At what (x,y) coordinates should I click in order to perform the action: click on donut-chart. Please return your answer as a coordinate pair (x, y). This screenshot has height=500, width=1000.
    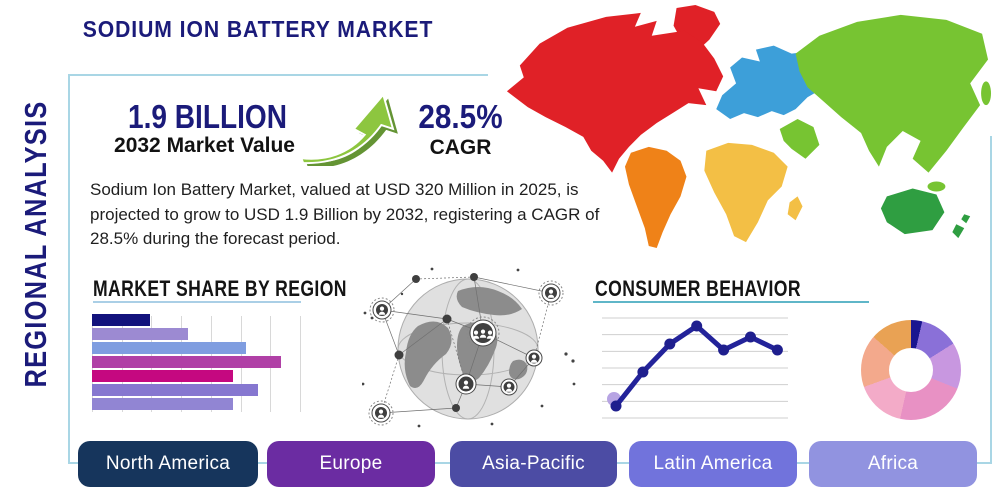
    Looking at the image, I should click on (911, 370).